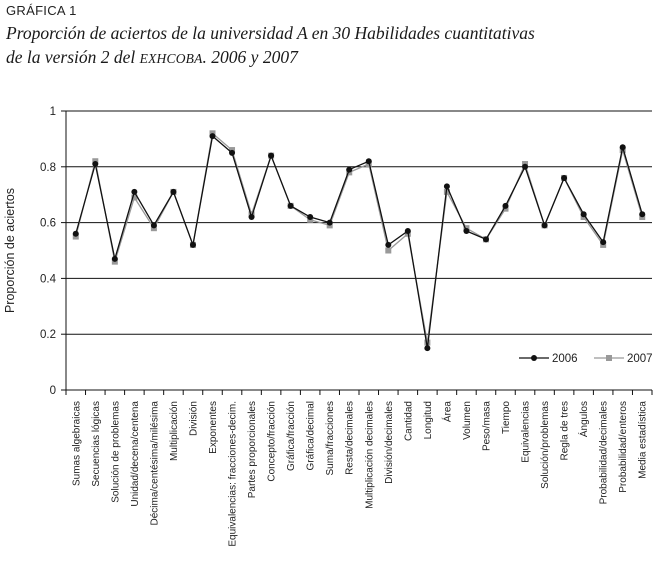 This screenshot has height=562, width=659. What do you see at coordinates (48, 335) in the screenshot?
I see `y-tick-label: 0.2` at bounding box center [48, 335].